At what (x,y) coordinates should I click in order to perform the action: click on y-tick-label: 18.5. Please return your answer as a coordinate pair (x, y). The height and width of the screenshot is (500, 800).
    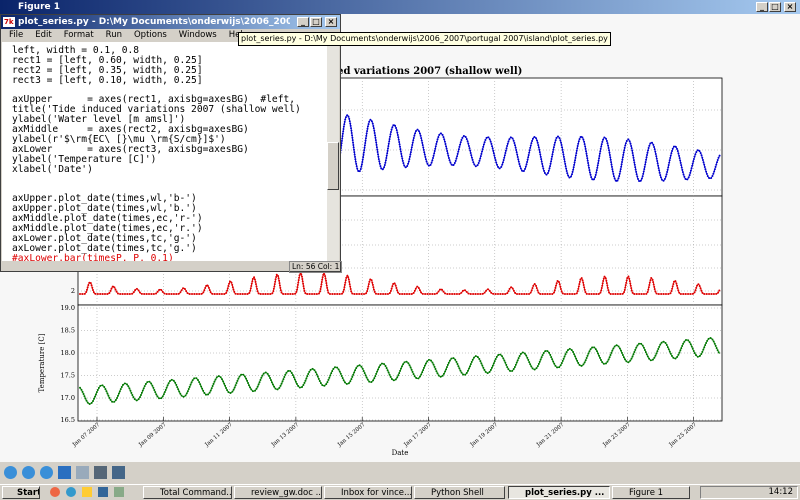
    Looking at the image, I should click on (68, 331).